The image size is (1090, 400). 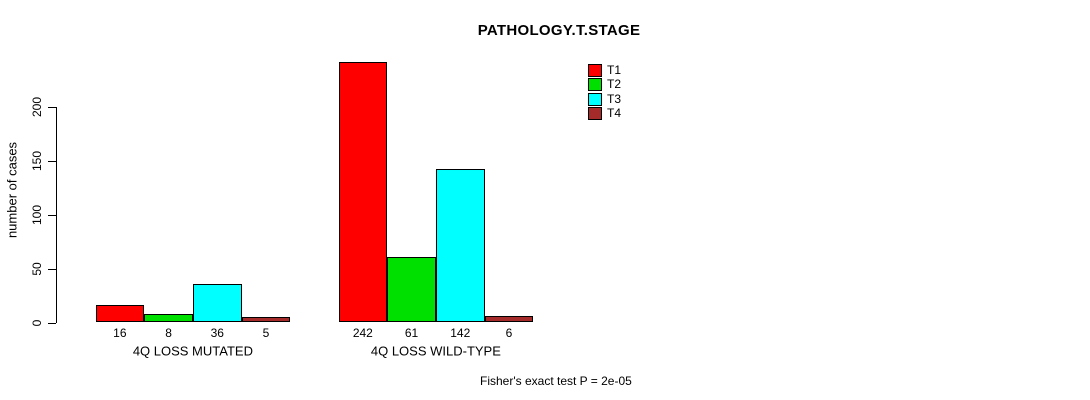 I want to click on bar-value-label: 61, so click(x=411, y=333).